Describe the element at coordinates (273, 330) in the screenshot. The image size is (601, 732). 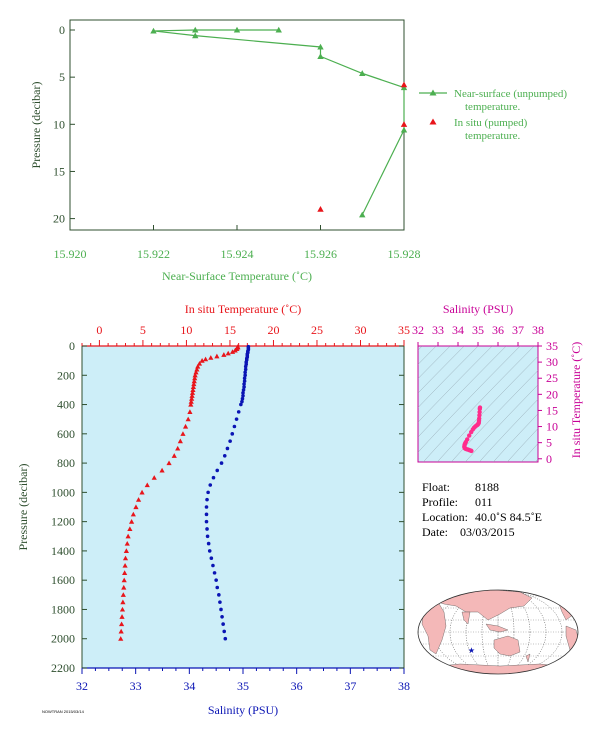
I see `temperature-tick-label: 20` at that location.